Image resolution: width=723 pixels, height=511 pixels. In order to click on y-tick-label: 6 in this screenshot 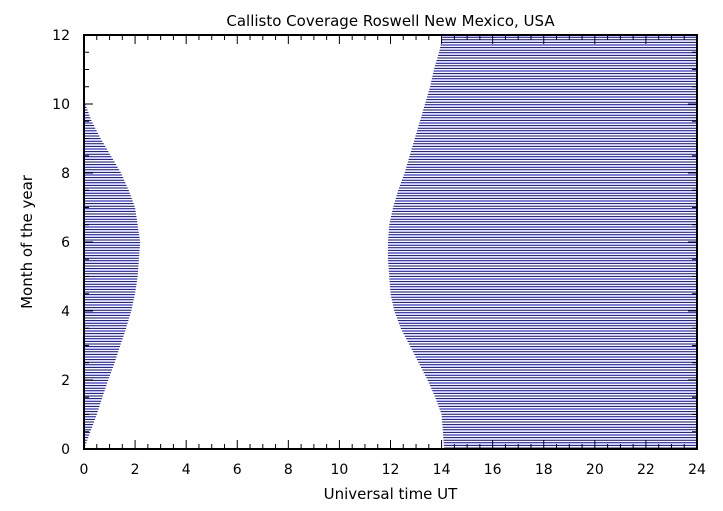, I will do `click(65, 243)`.